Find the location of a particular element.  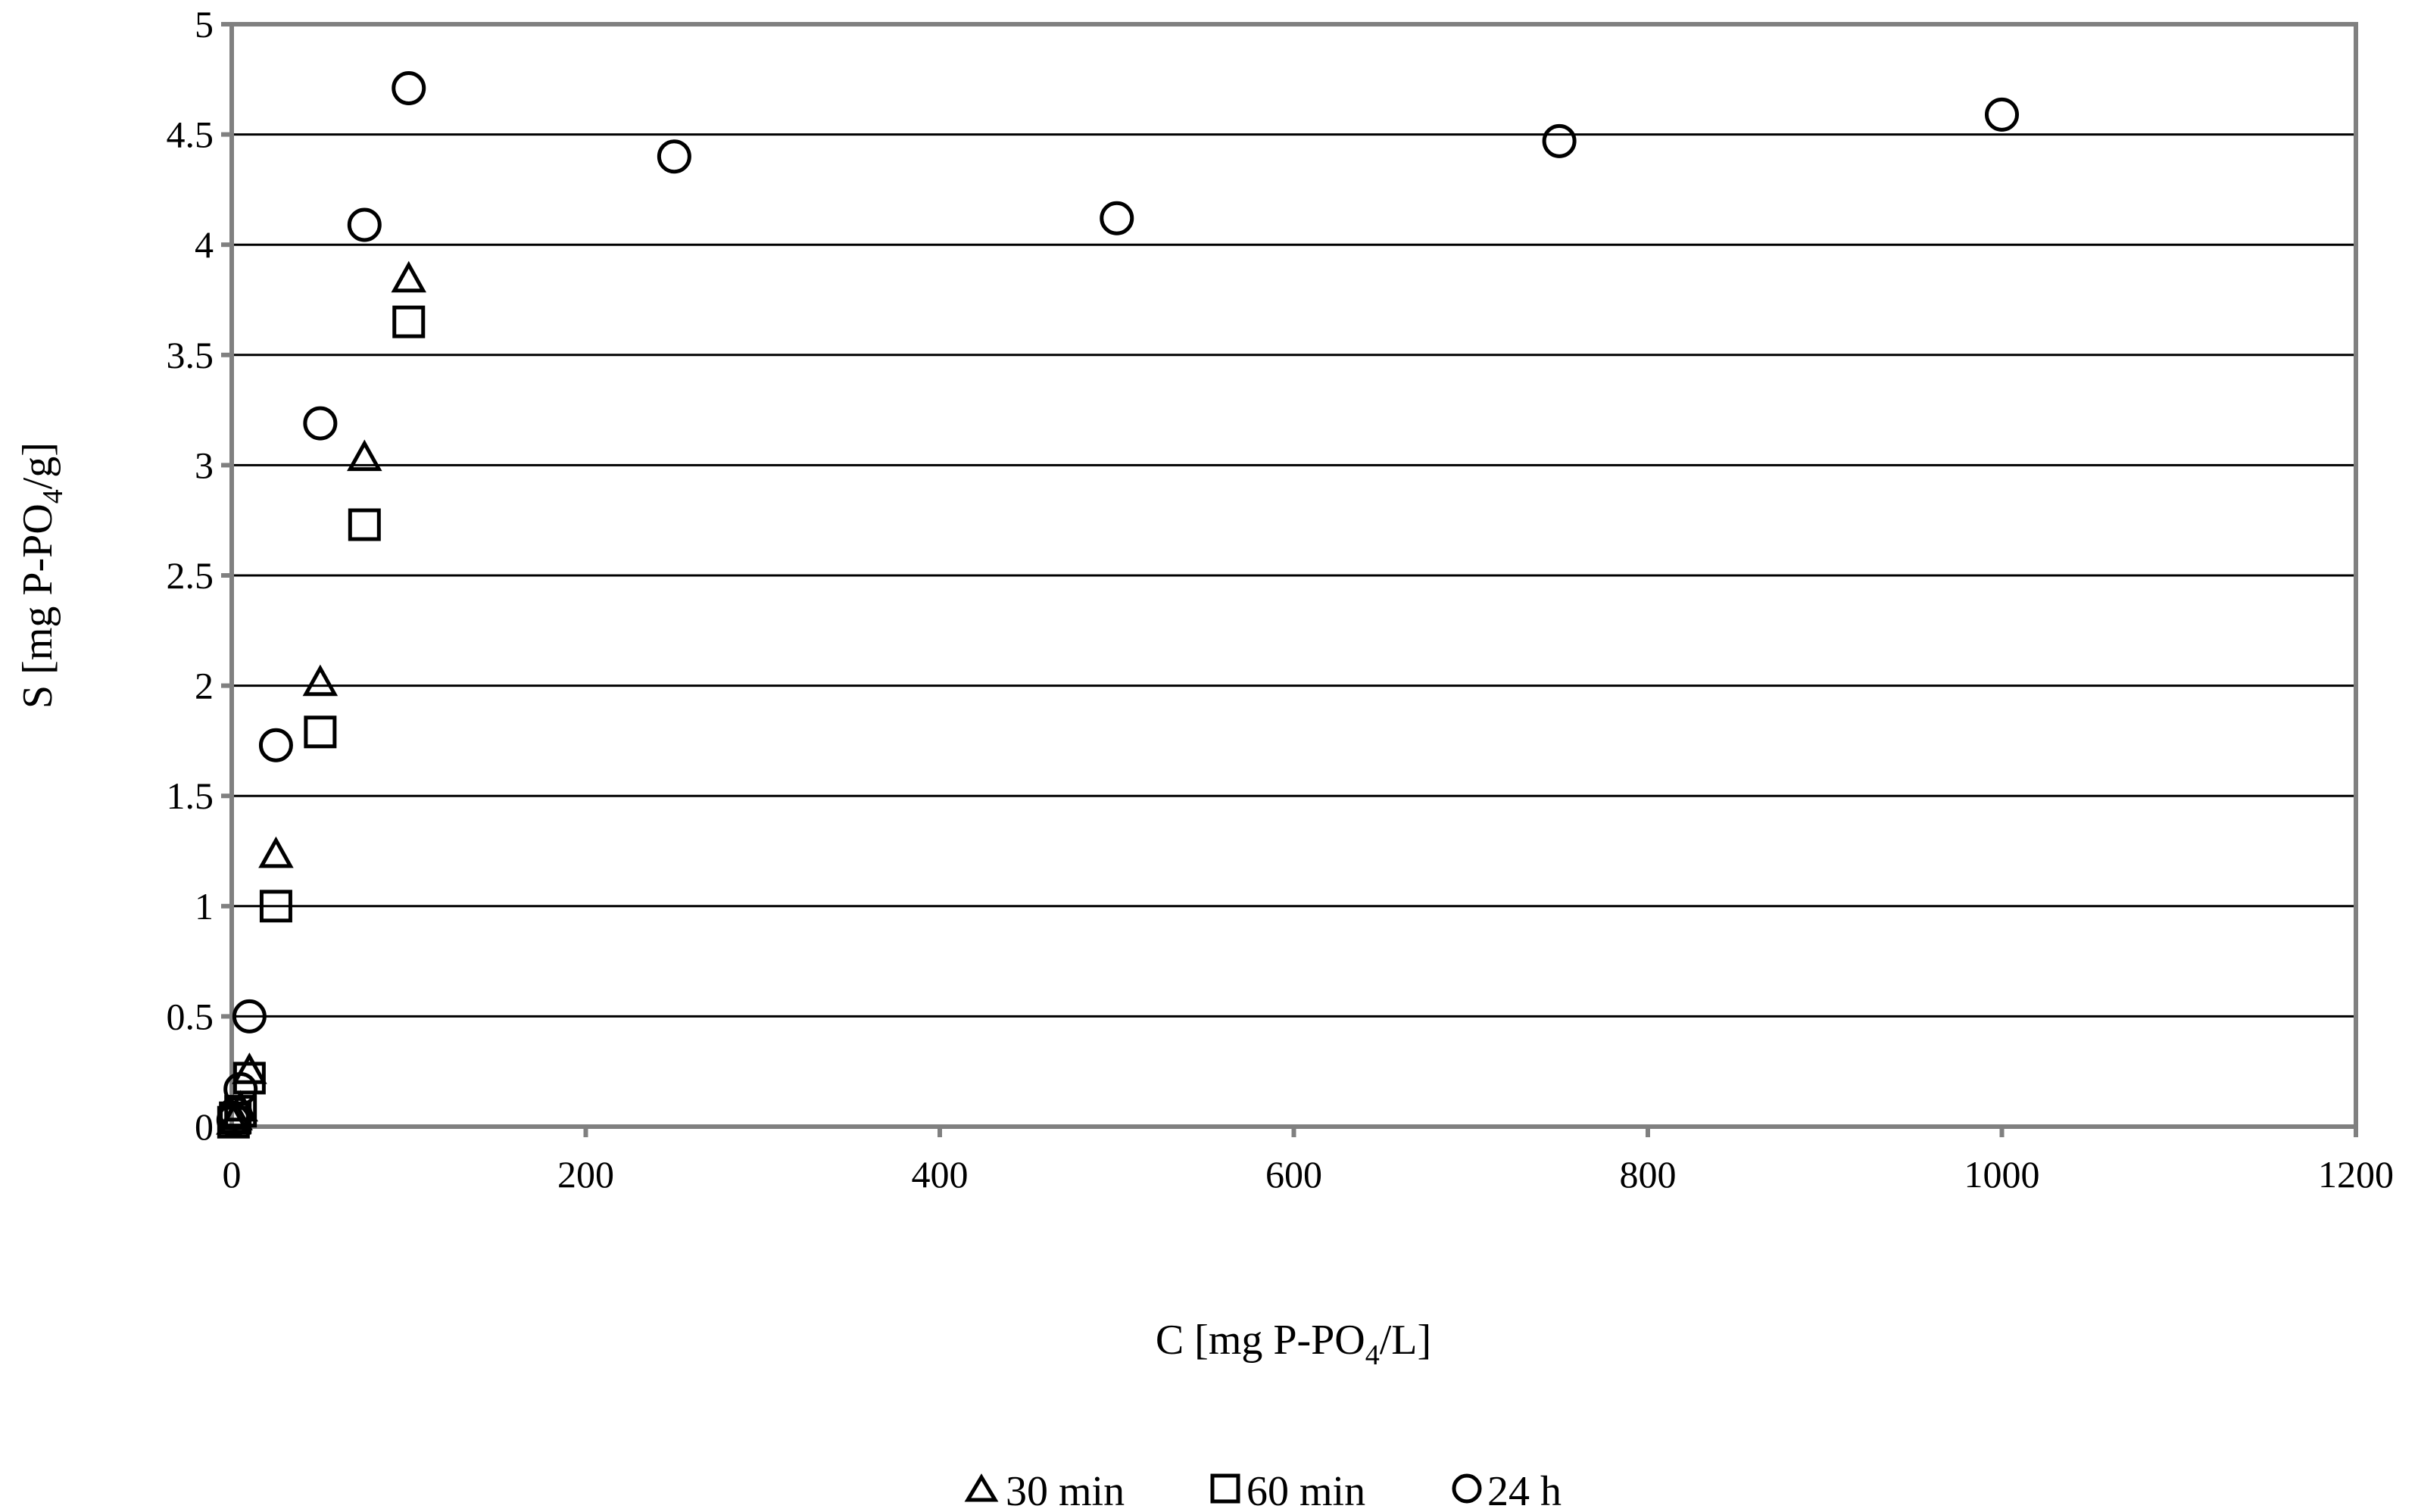

x-axis-title-end: /L] is located at coordinates (1405, 1341).